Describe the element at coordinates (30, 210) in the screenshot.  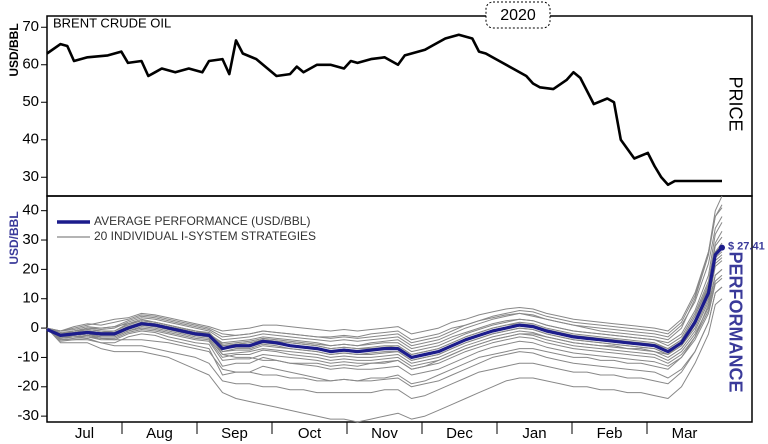
I see `performance-y-tick-label: 40` at that location.